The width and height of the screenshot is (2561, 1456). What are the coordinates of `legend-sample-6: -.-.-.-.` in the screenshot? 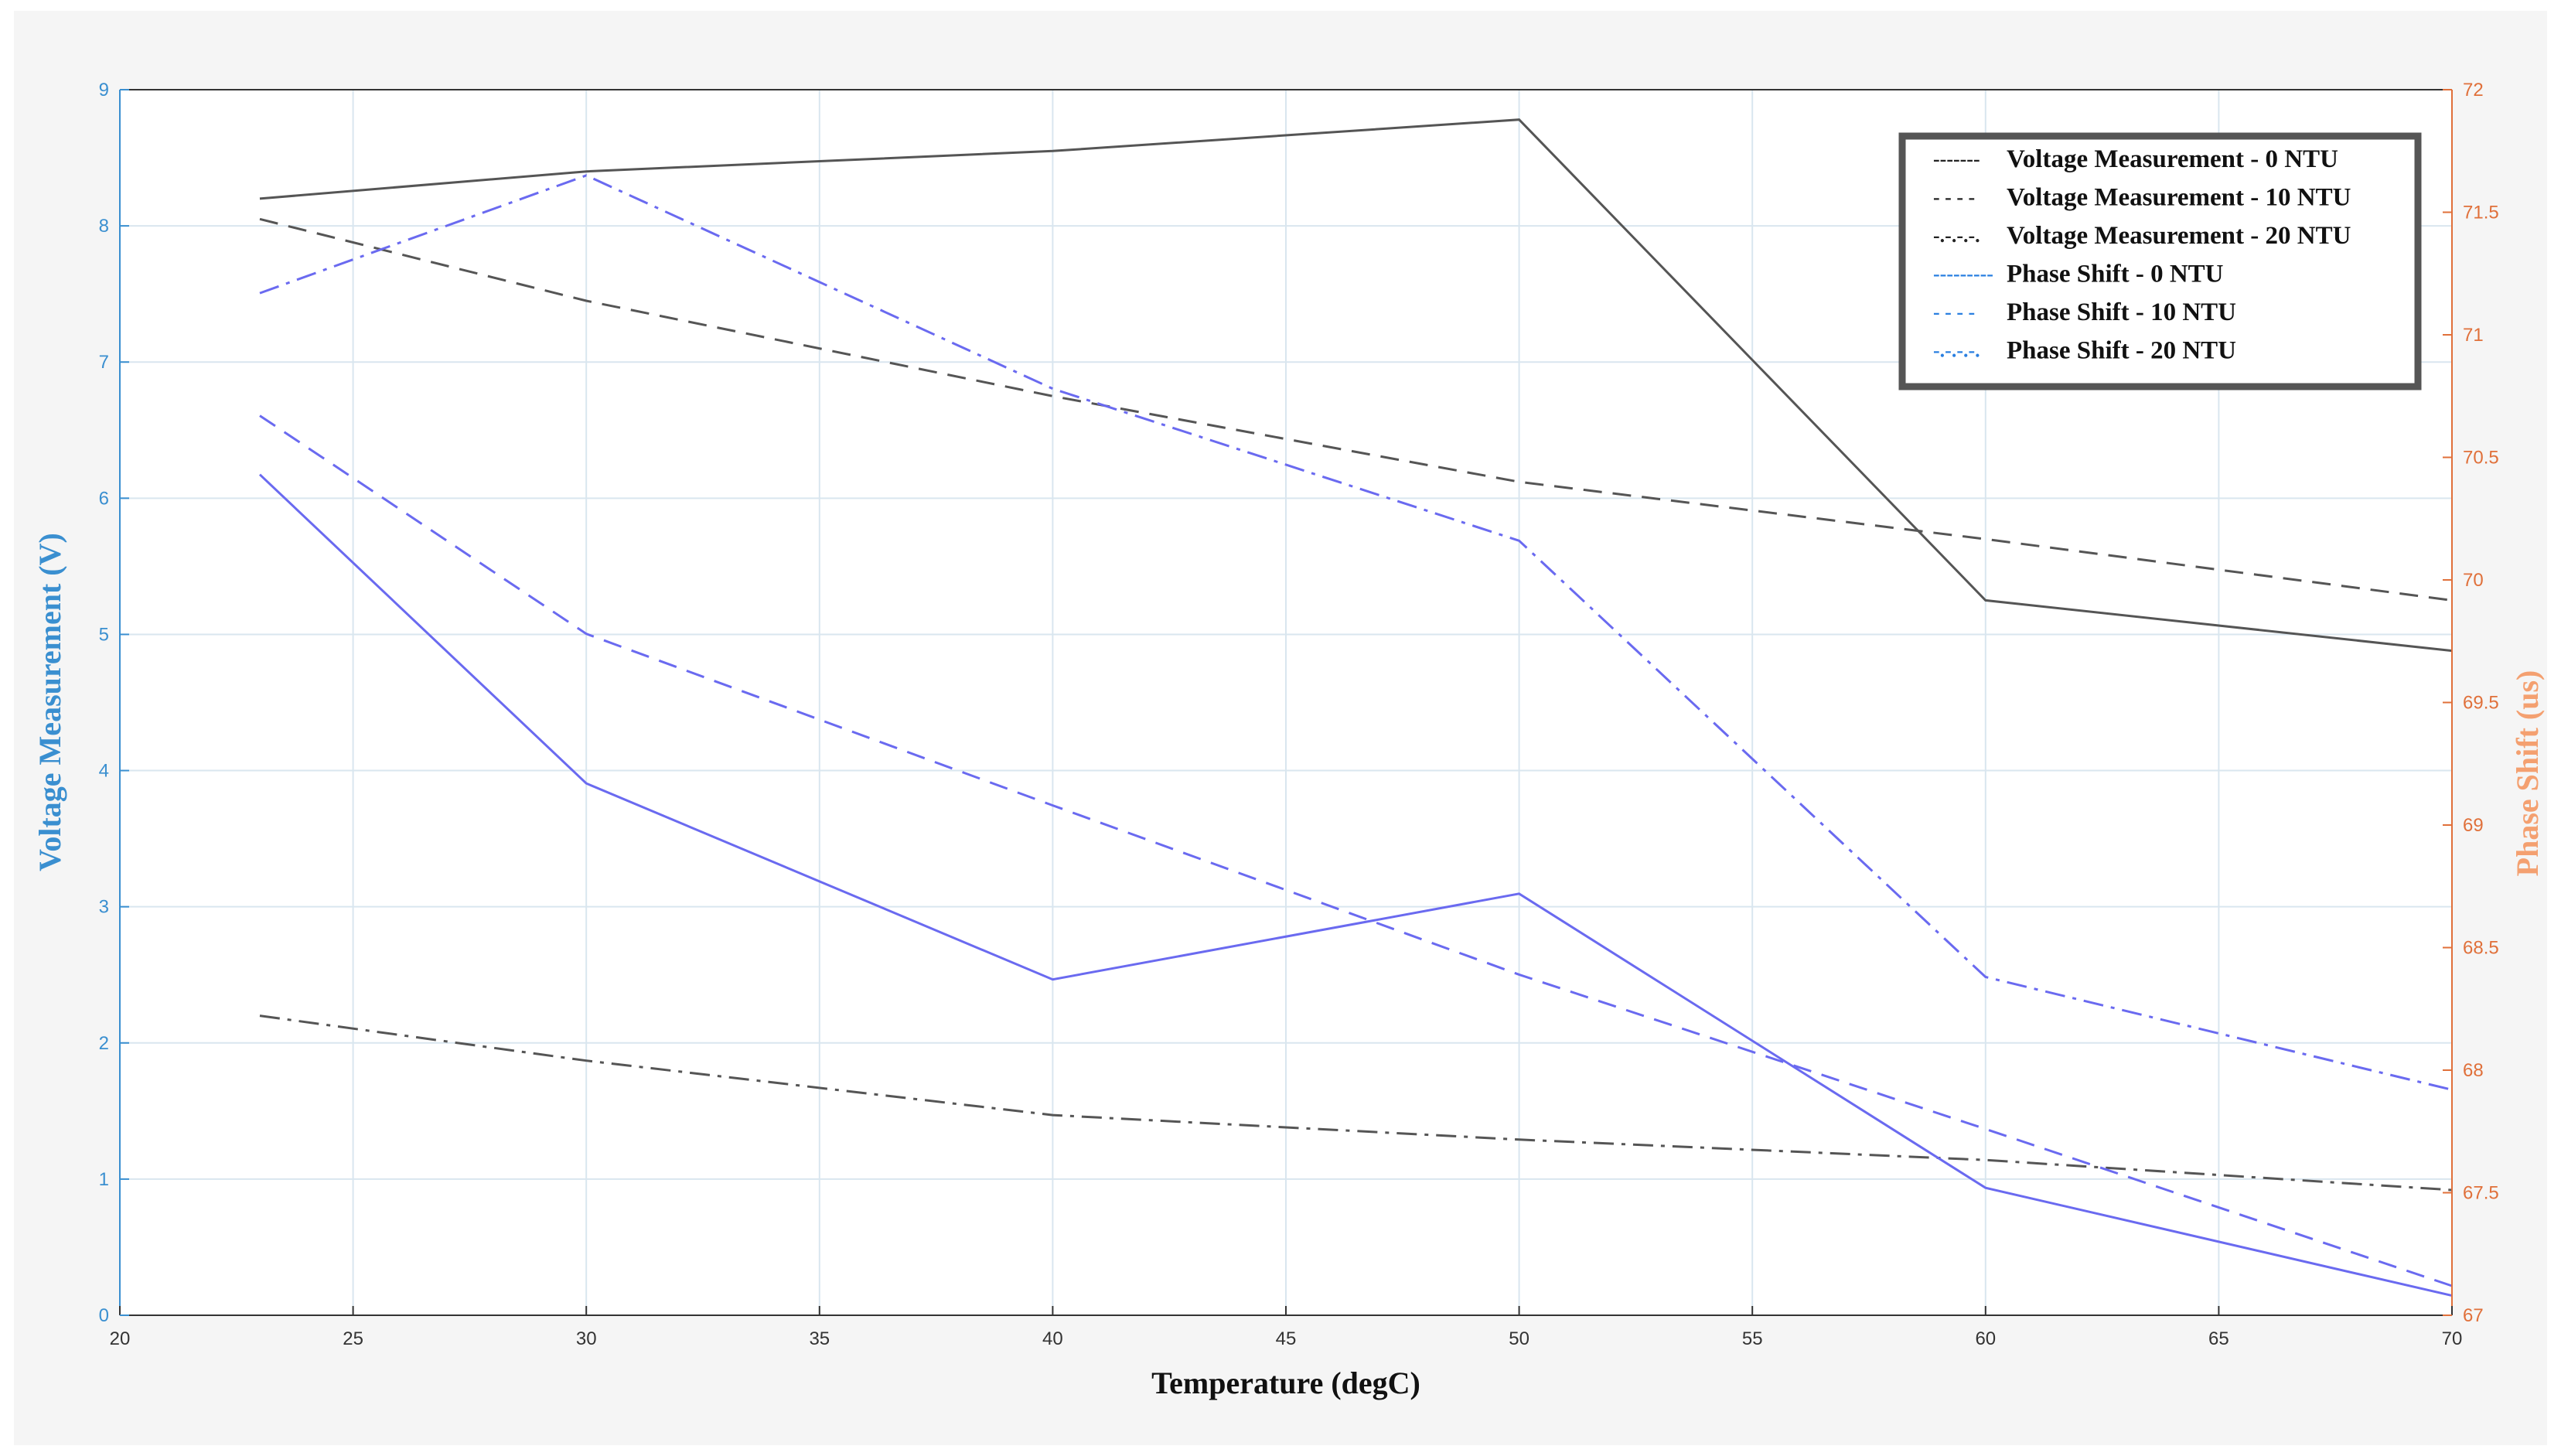 It's located at (1956, 351).